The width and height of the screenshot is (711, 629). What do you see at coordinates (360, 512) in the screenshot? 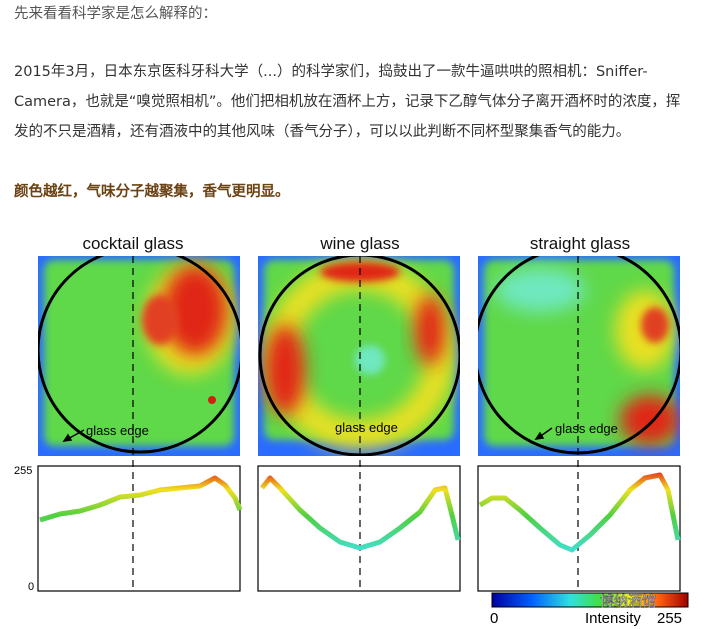
I see `profiles` at bounding box center [360, 512].